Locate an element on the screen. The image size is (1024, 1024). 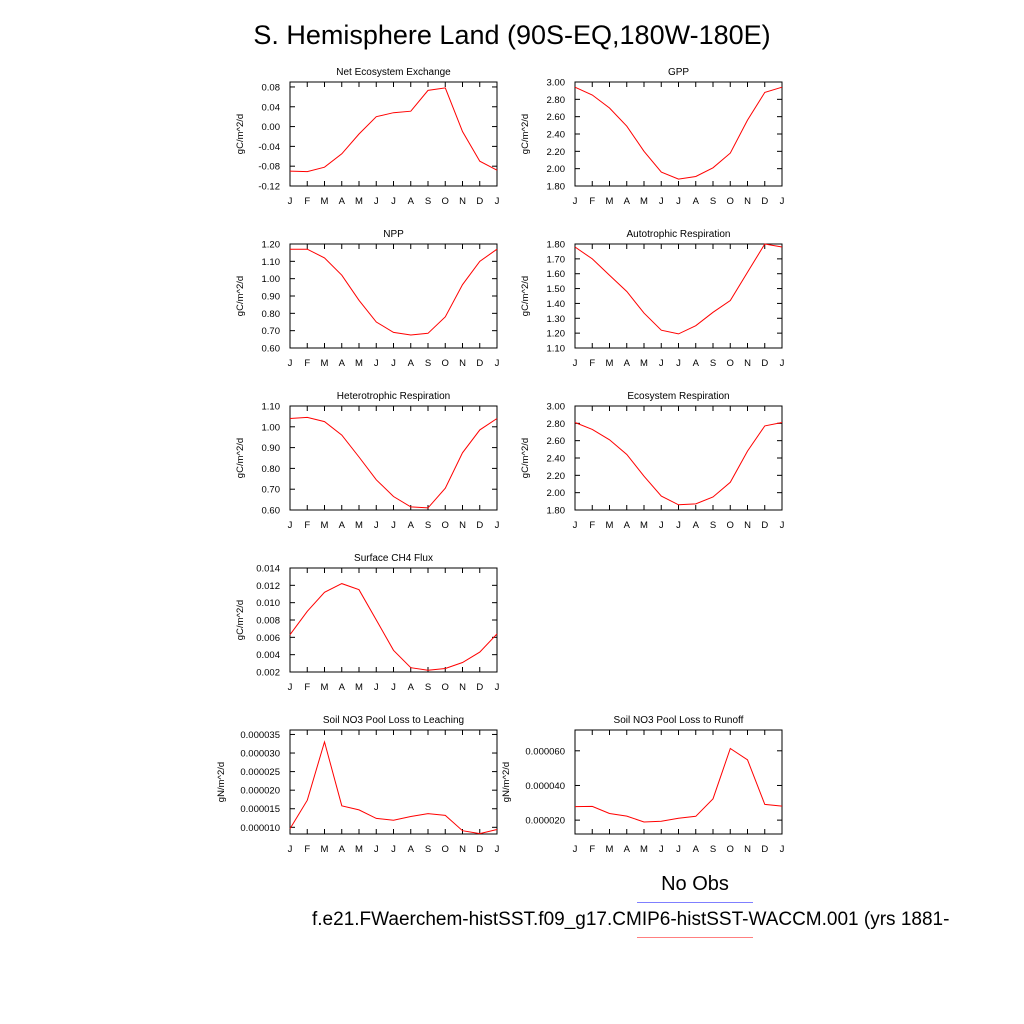
y-tick-label: 0.006 is located at coordinates (268, 638).